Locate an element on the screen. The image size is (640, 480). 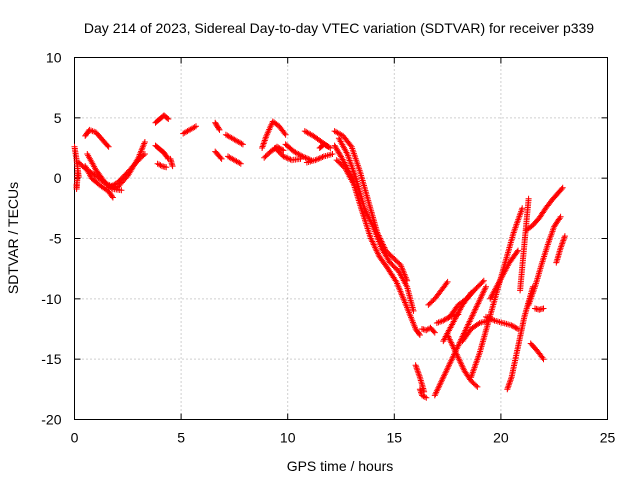
series-arc-f13 is located at coordinates (502, 322).